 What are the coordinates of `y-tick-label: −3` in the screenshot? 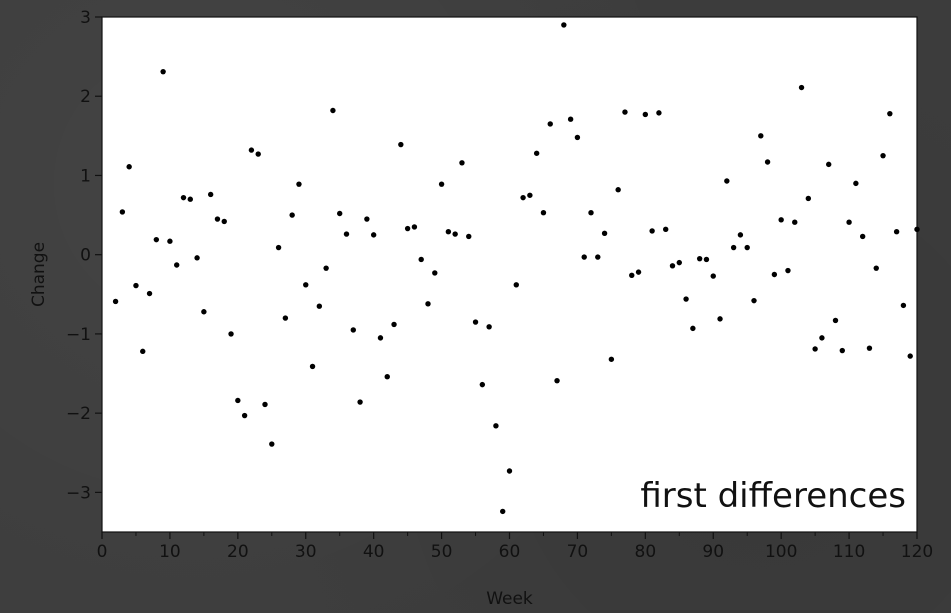 It's located at (78, 493).